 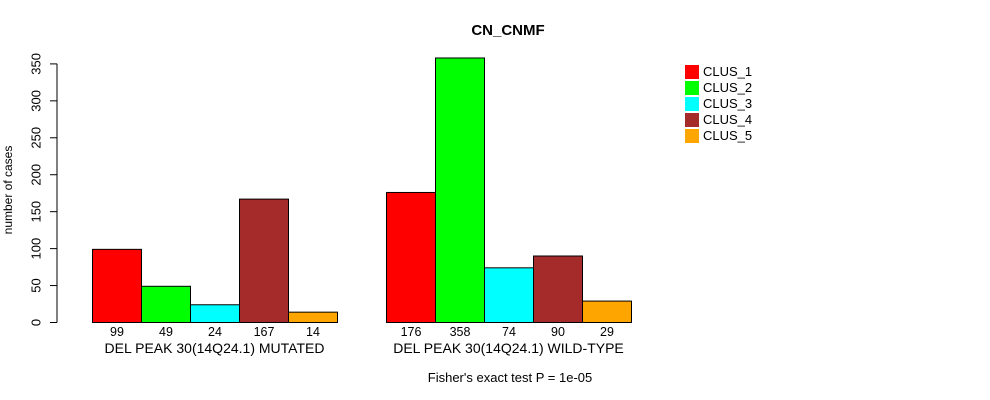 What do you see at coordinates (36, 249) in the screenshot?
I see `y-tick-label: 100` at bounding box center [36, 249].